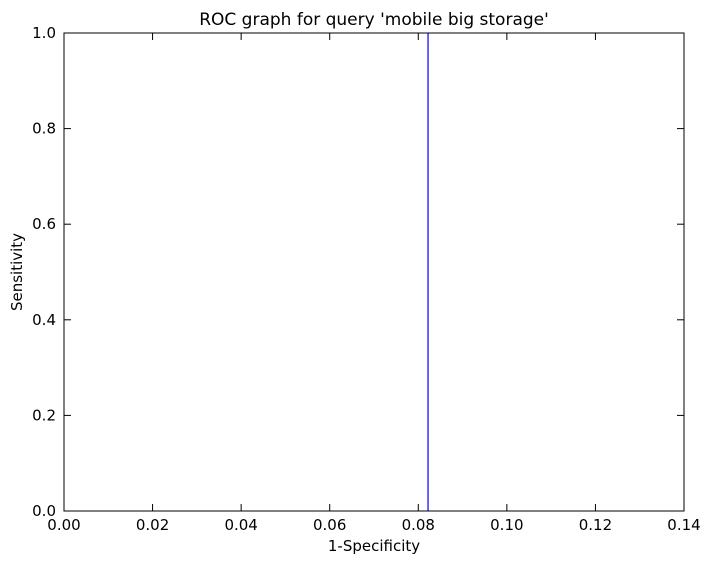  I want to click on y-tick-label: 0.4, so click(44, 320).